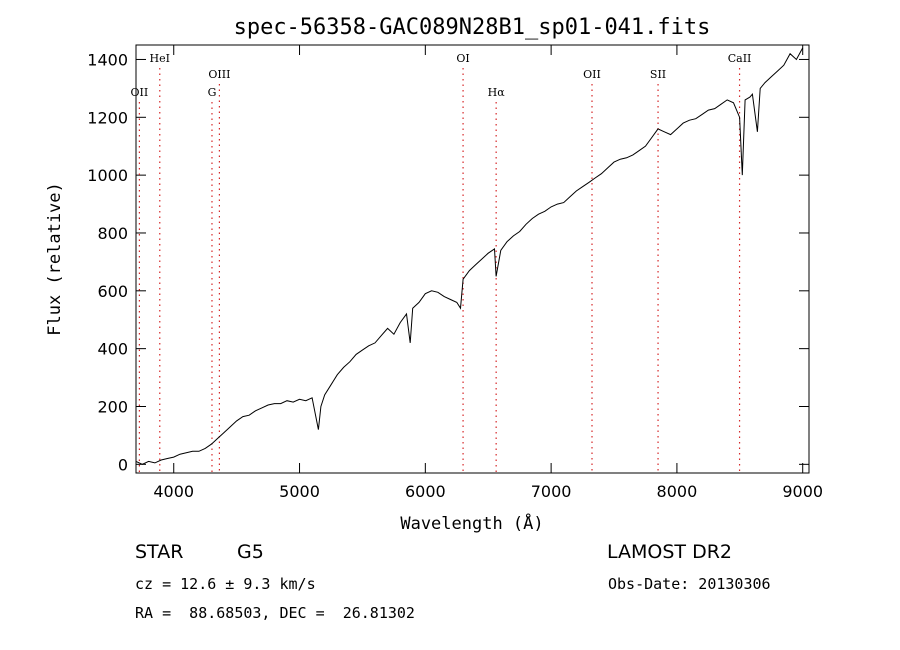 This screenshot has width=900, height=650. Describe the element at coordinates (225, 584) in the screenshot. I see `redshift-value: cz = 12.6 ± 9.3 km/s` at that location.